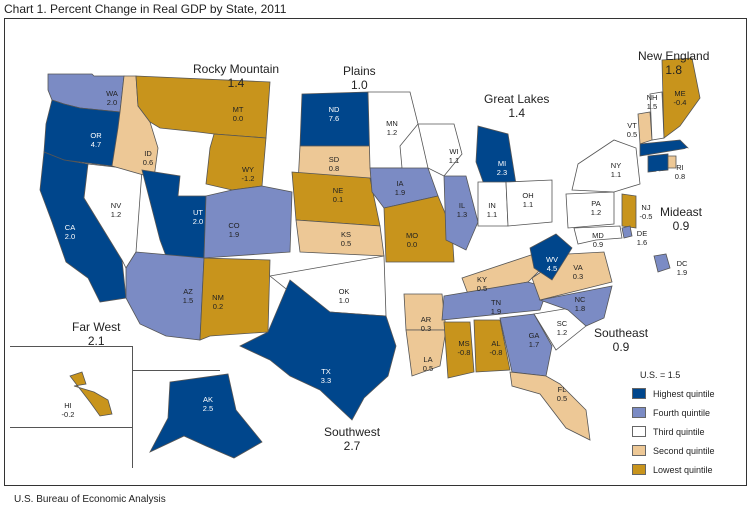 This screenshot has height=512, width=753. What do you see at coordinates (238, 118) in the screenshot?
I see `state-value-mt: 0.0` at bounding box center [238, 118].